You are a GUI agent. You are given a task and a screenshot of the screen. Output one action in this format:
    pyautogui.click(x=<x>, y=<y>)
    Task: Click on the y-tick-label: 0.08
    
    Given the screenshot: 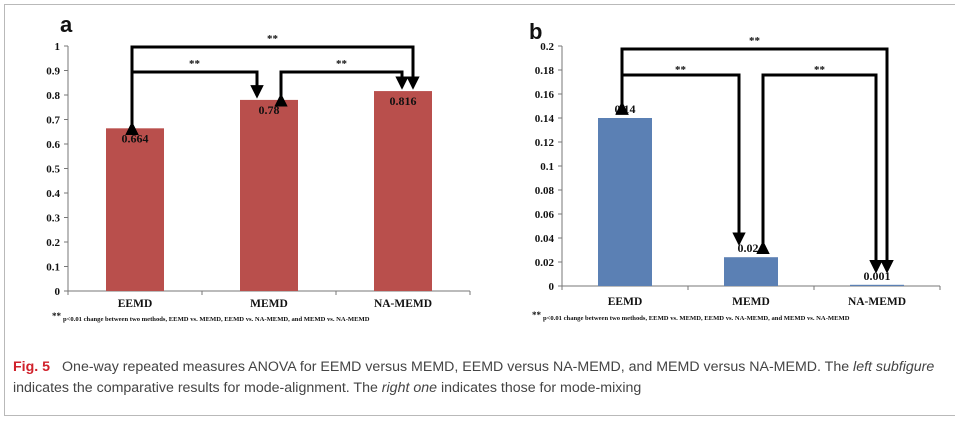 What is the action you would take?
    pyautogui.click(x=545, y=191)
    